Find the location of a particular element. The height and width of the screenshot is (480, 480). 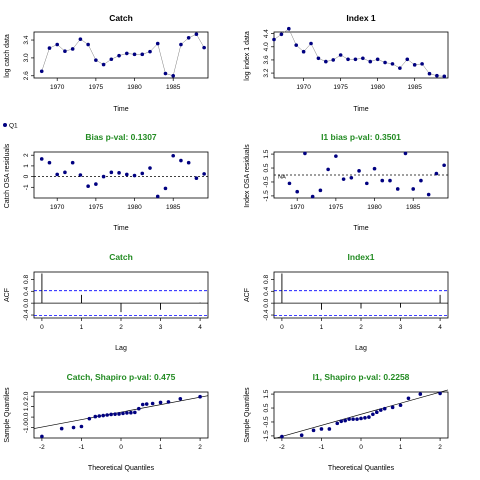

plot-index-residuals: 1970 1975 1980 1985 -1.5 -0.5 0.5 1.5 is located at coordinates (356, 180).